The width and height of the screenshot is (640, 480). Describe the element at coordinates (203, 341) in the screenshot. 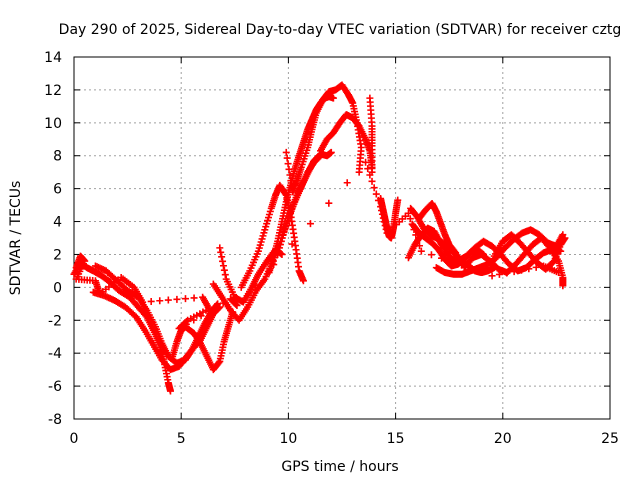

I see `series-track-d` at that location.